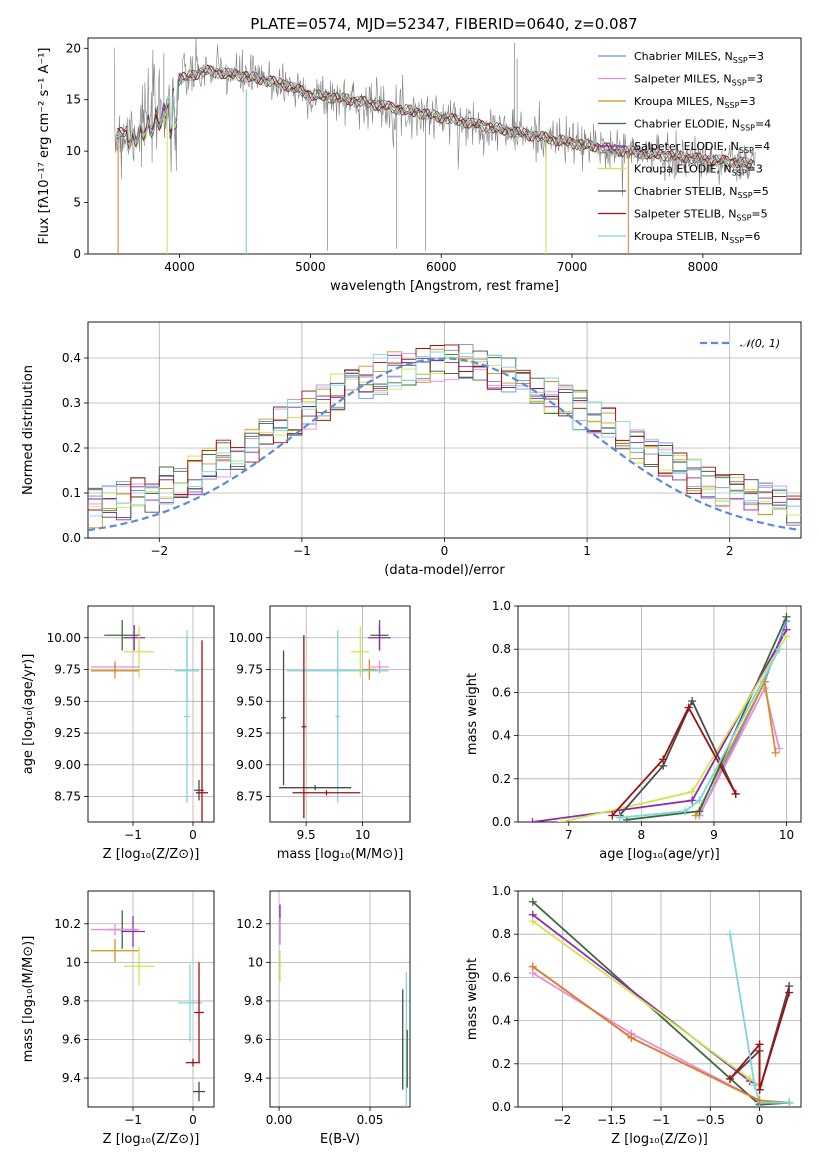  Describe the element at coordinates (702, 125) in the screenshot. I see `legend-label: Chabrier ELODIE, NSSP=4` at that location.